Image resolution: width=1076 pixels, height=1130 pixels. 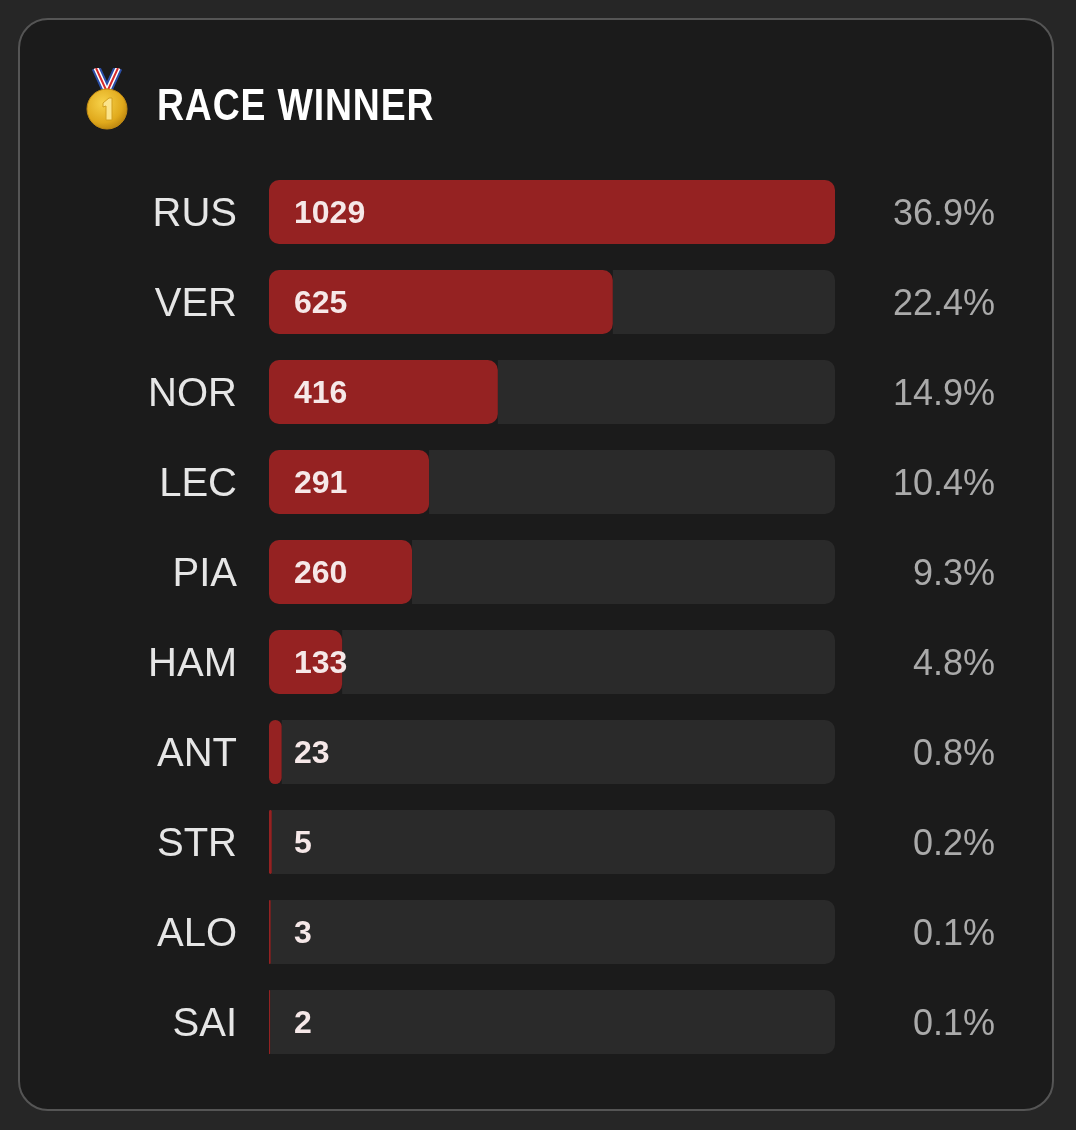 What do you see at coordinates (321, 572) in the screenshot?
I see `data-label: 260` at bounding box center [321, 572].